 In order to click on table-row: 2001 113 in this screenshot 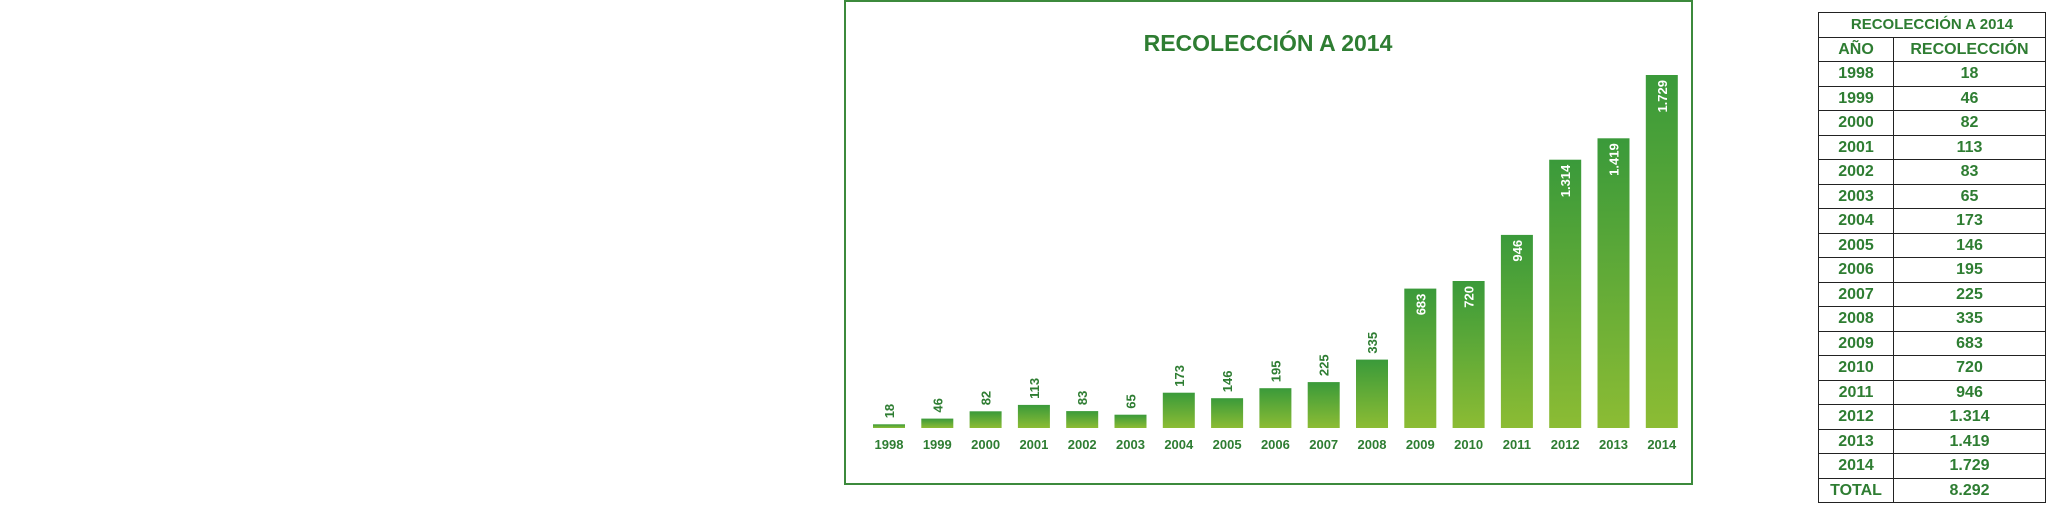, I will do `click(1932, 147)`.